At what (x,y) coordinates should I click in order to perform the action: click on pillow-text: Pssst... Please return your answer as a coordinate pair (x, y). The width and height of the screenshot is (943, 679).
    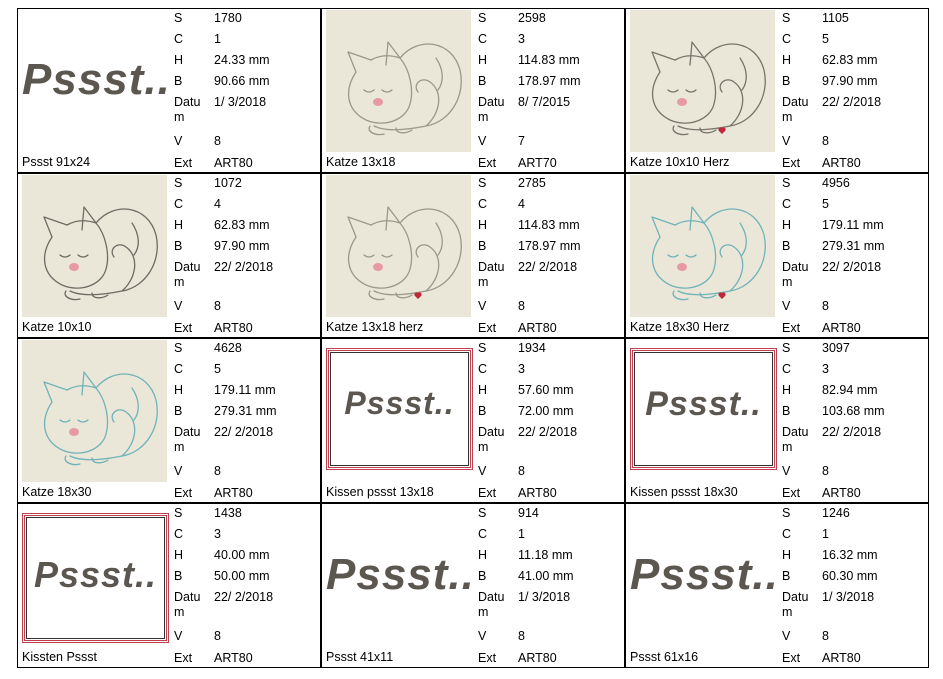
    Looking at the image, I should click on (703, 404).